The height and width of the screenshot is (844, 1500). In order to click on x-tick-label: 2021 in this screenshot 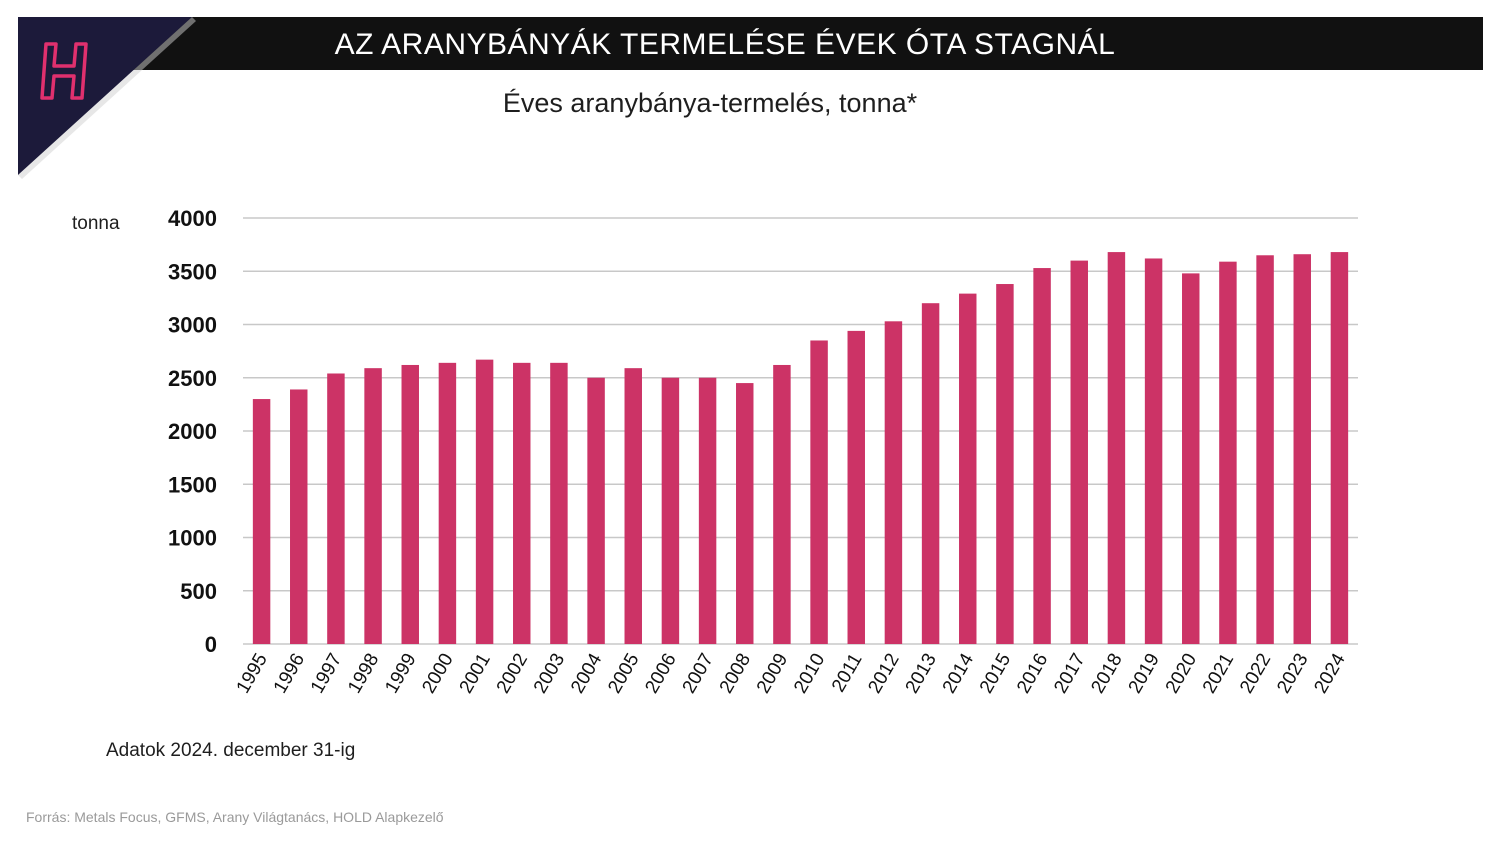, I will do `click(1218, 673)`.